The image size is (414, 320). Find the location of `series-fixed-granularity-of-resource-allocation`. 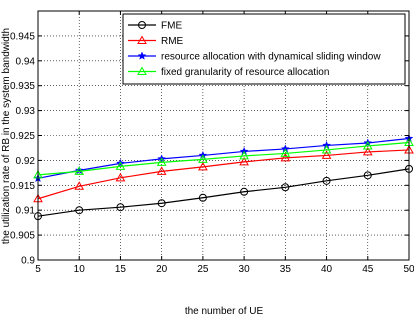

series-fixed-granularity-of-resource-allocation is located at coordinates (223, 158).